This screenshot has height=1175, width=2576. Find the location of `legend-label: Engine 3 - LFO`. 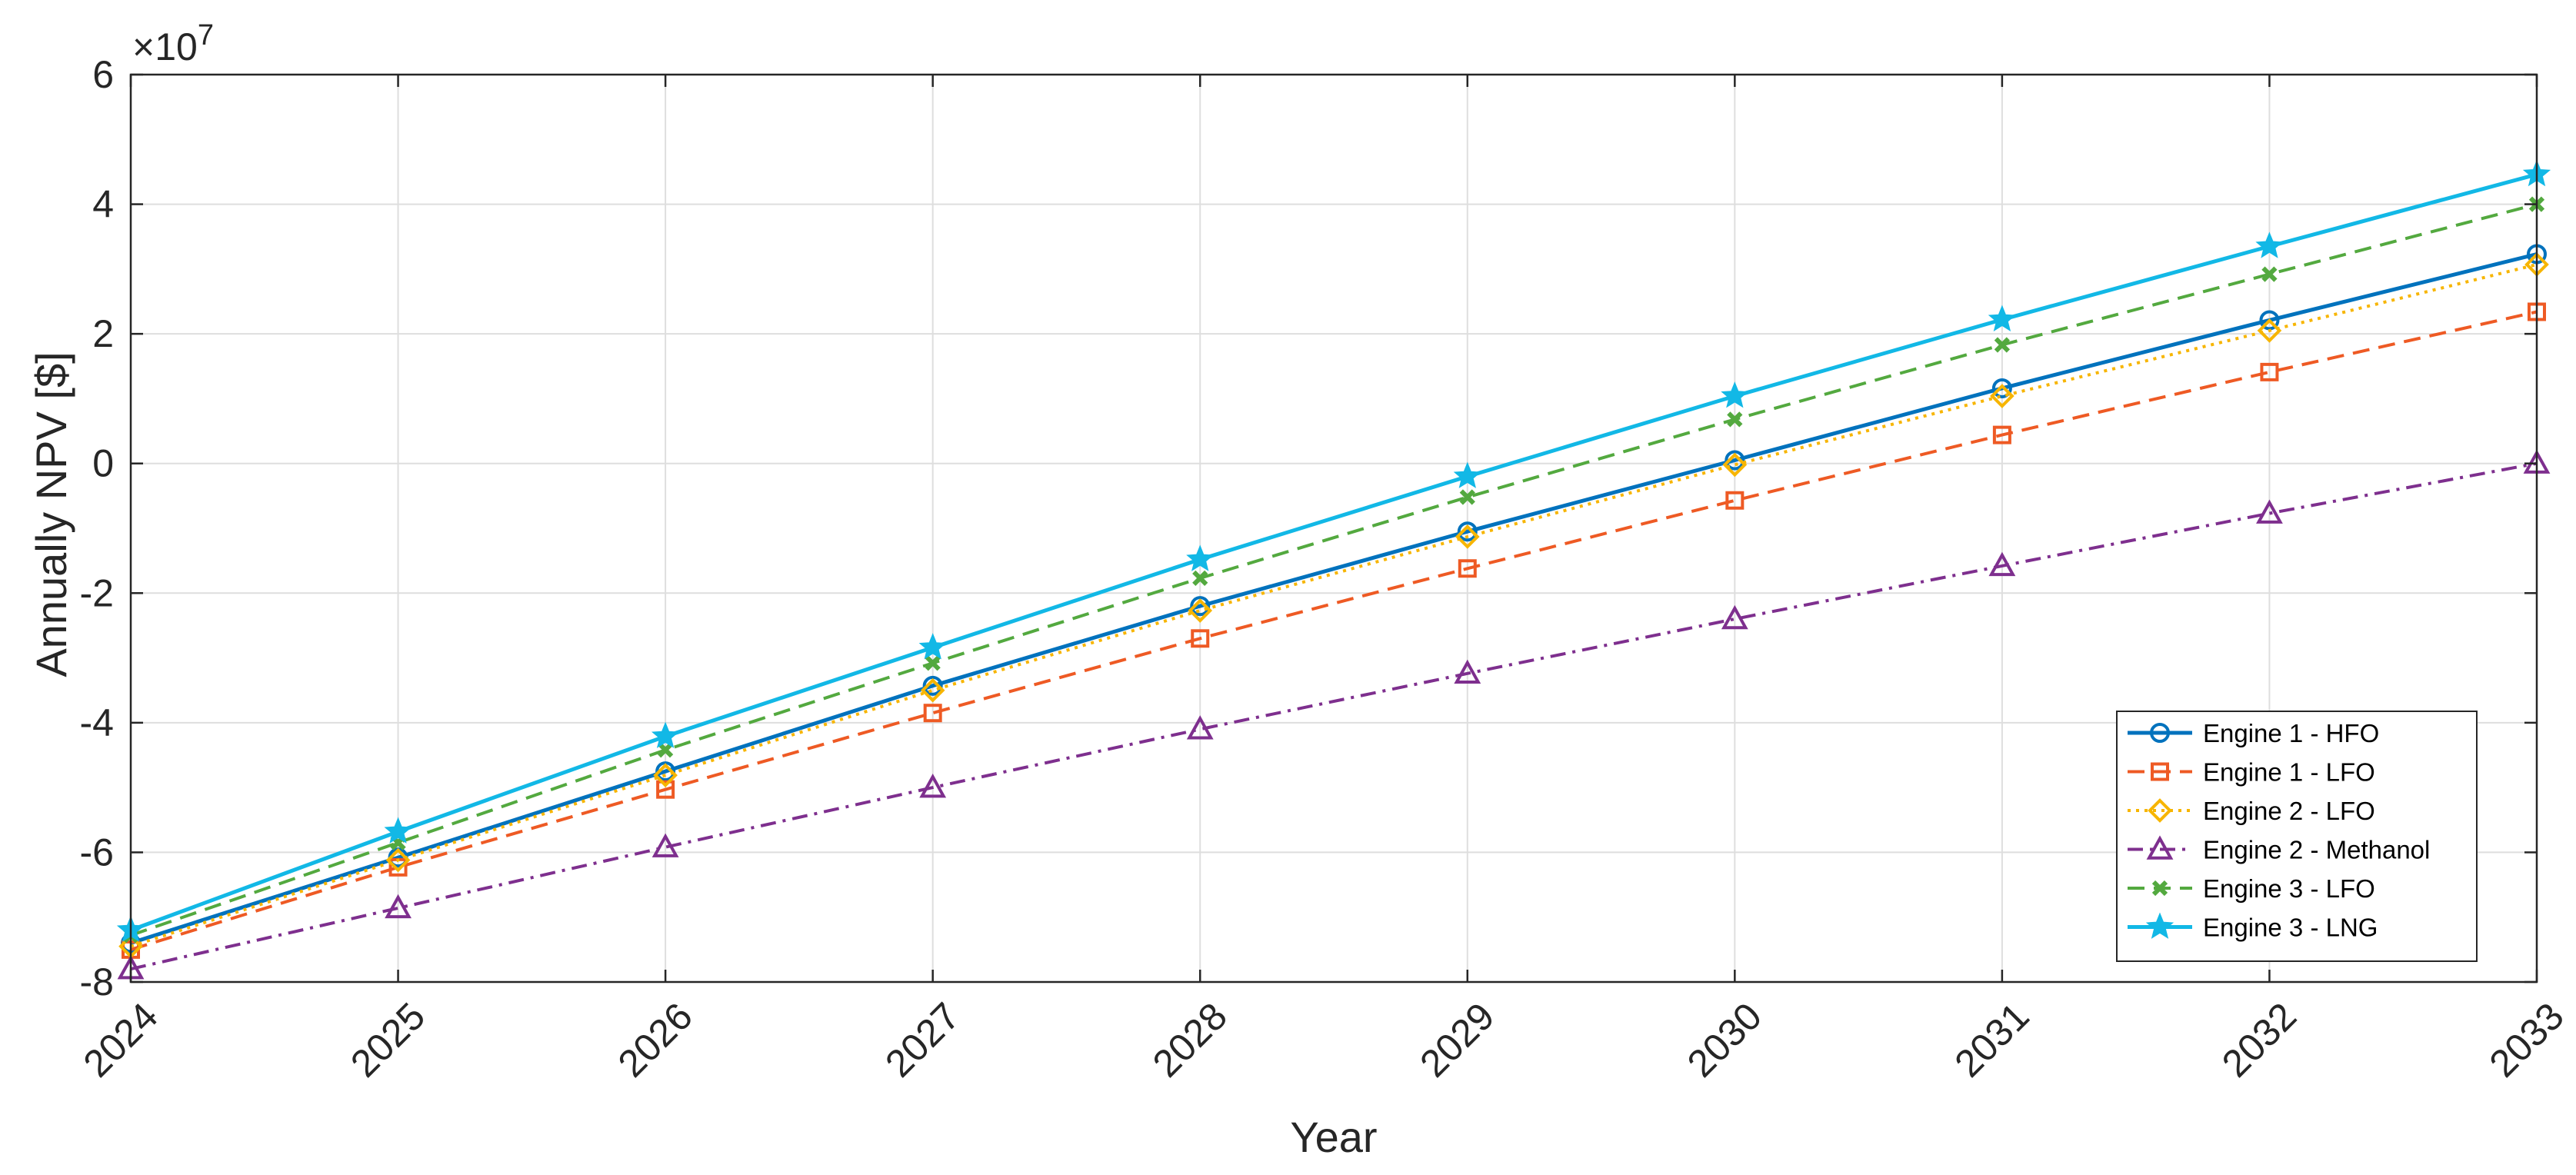

legend-label: Engine 3 - LFO is located at coordinates (2289, 888).